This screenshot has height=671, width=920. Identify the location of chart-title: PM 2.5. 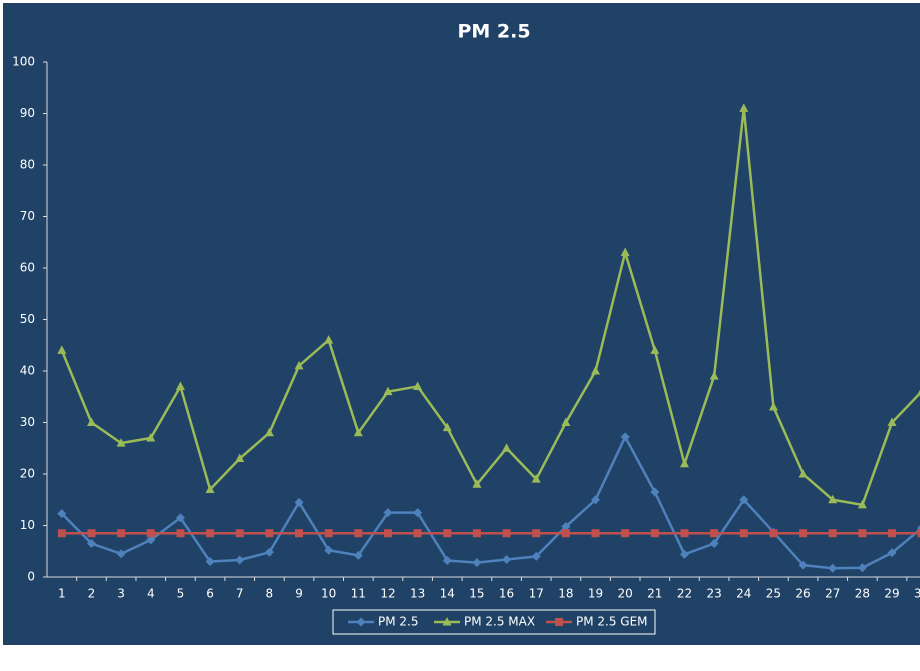
(493, 32).